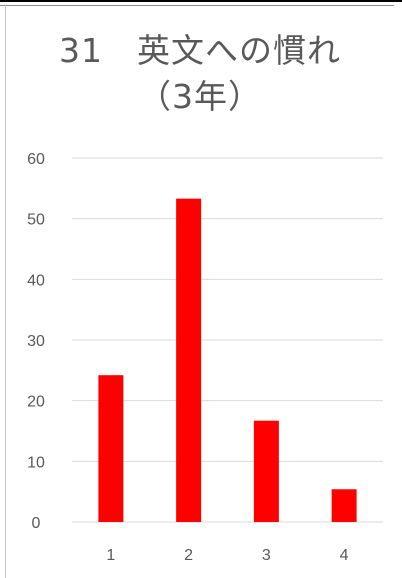 Image resolution: width=402 pixels, height=578 pixels. What do you see at coordinates (36, 280) in the screenshot?
I see `y-tick-label: 40` at bounding box center [36, 280].